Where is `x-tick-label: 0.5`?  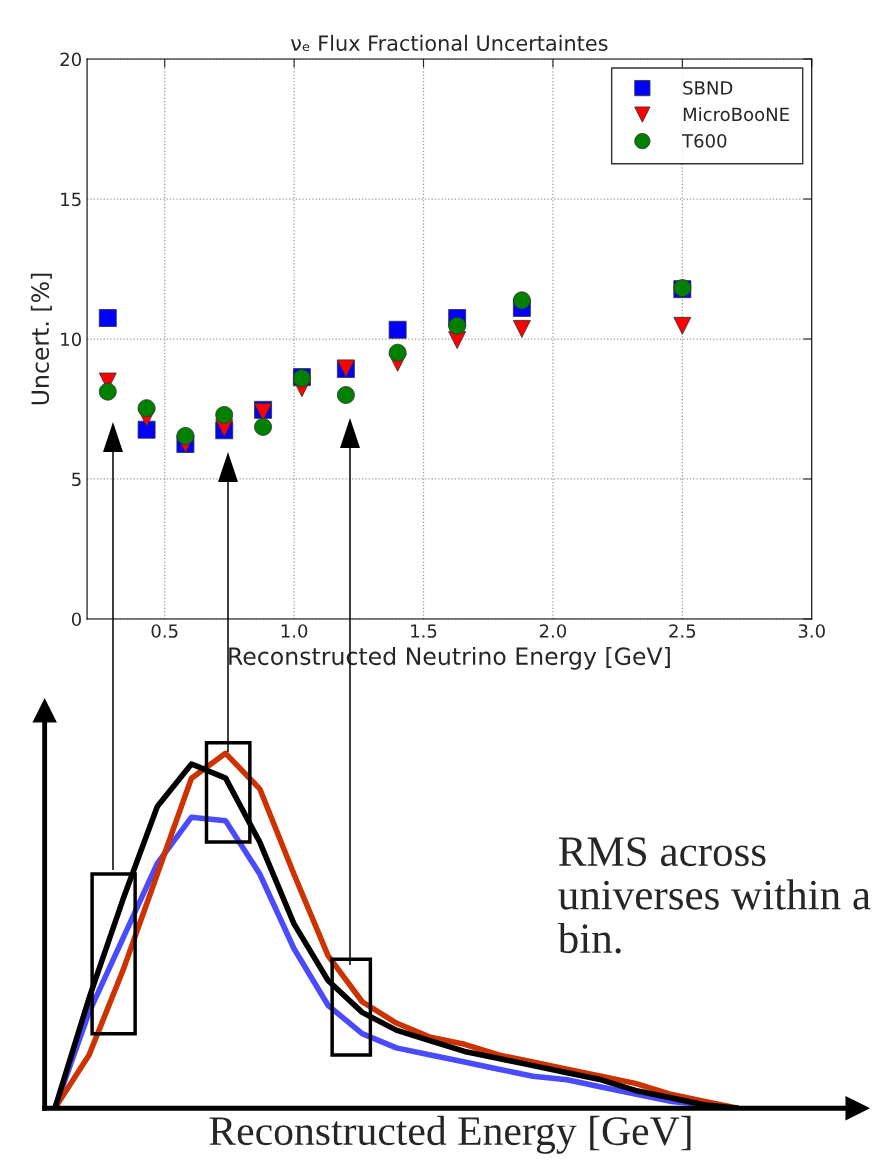 x-tick-label: 0.5 is located at coordinates (164, 631).